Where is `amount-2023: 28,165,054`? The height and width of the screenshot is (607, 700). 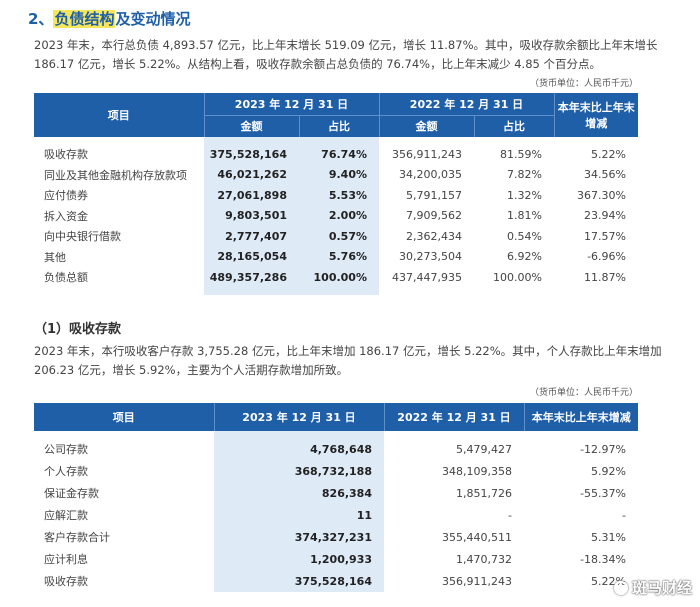
amount-2023: 28,165,054 is located at coordinates (251, 256).